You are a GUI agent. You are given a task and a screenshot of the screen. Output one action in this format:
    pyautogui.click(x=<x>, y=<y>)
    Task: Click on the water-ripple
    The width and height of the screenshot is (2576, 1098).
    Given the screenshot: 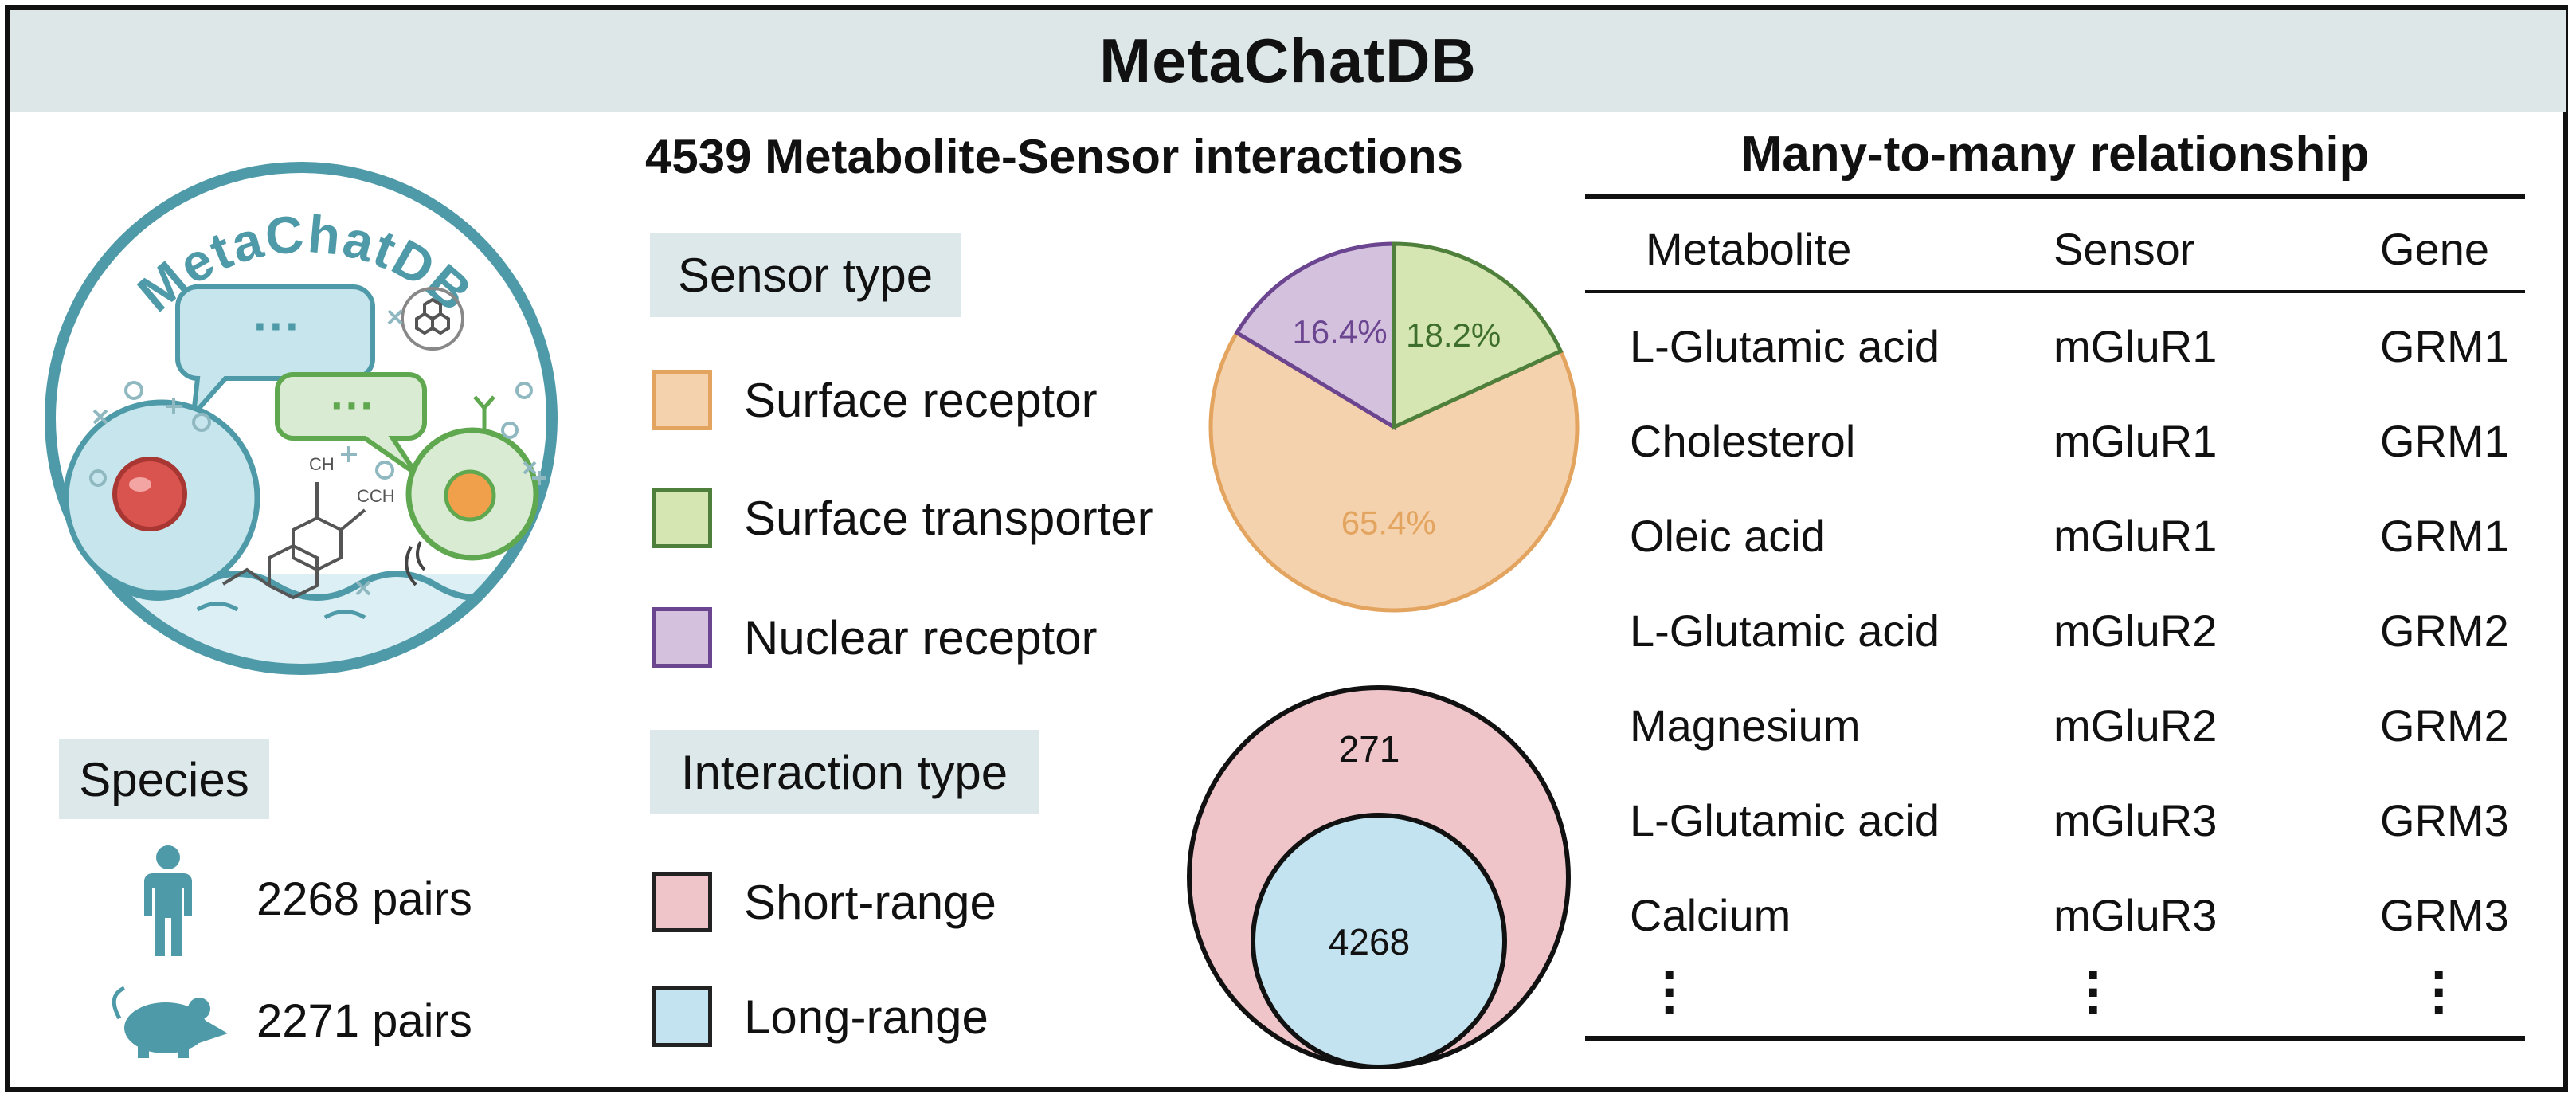 What is the action you would take?
    pyautogui.click(x=281, y=611)
    